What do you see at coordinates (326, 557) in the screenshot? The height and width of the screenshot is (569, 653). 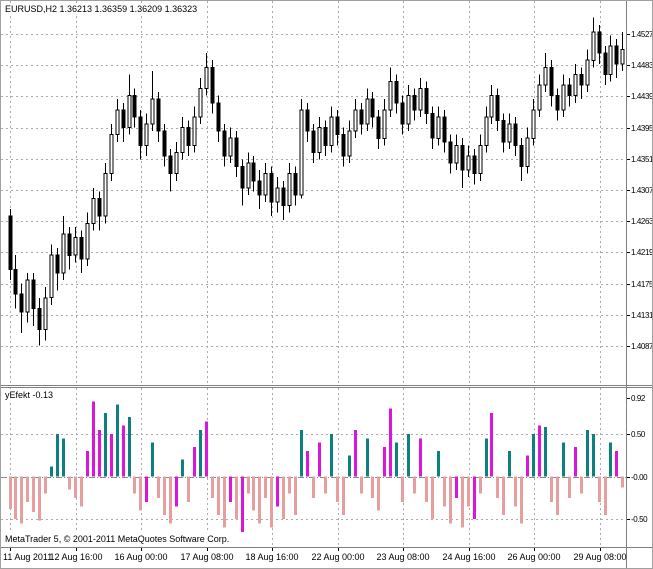 I see `time-axis` at bounding box center [326, 557].